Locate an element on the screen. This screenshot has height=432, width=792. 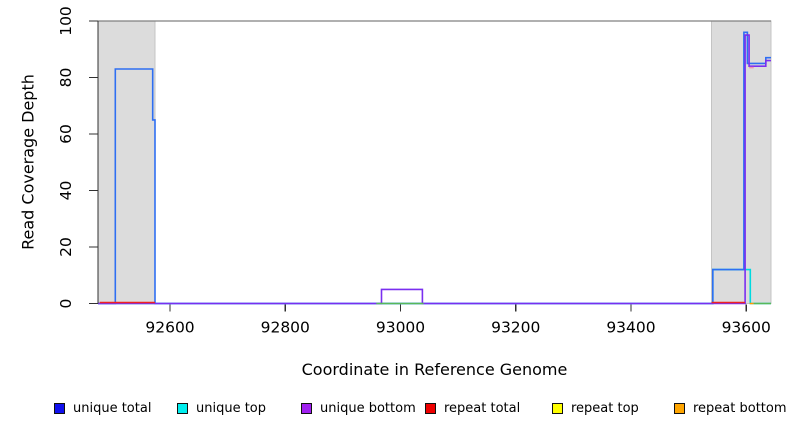
legend-item-repeat-total: repeat total is located at coordinates (472, 408).